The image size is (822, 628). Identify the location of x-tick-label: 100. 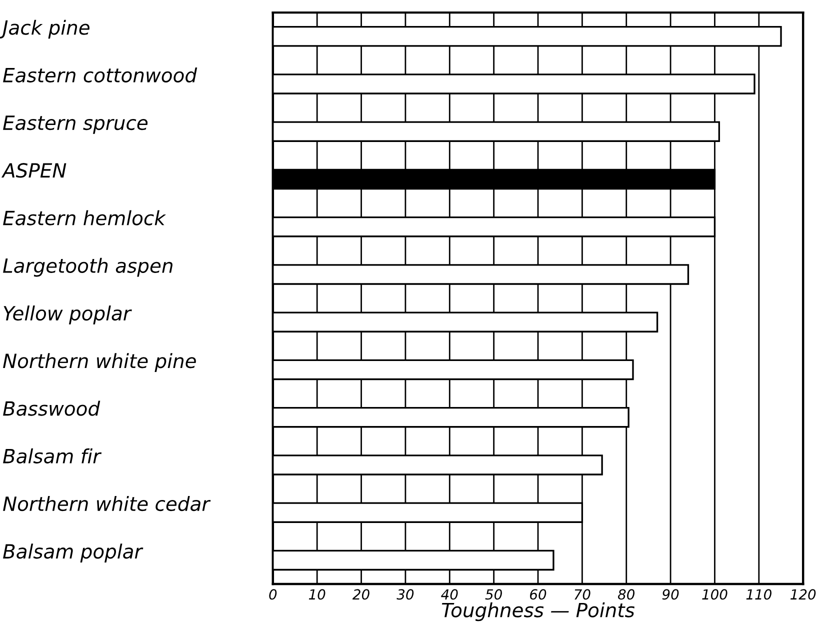
(715, 594).